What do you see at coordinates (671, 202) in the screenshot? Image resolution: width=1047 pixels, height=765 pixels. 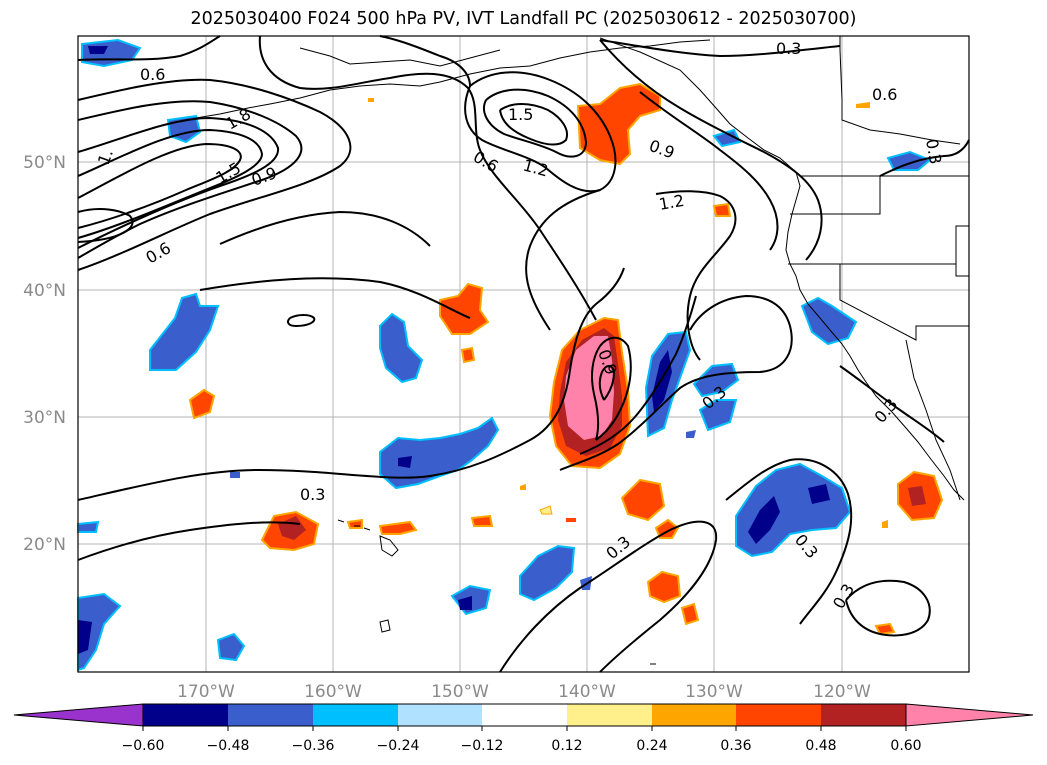 I see `contour-label: 1.2` at bounding box center [671, 202].